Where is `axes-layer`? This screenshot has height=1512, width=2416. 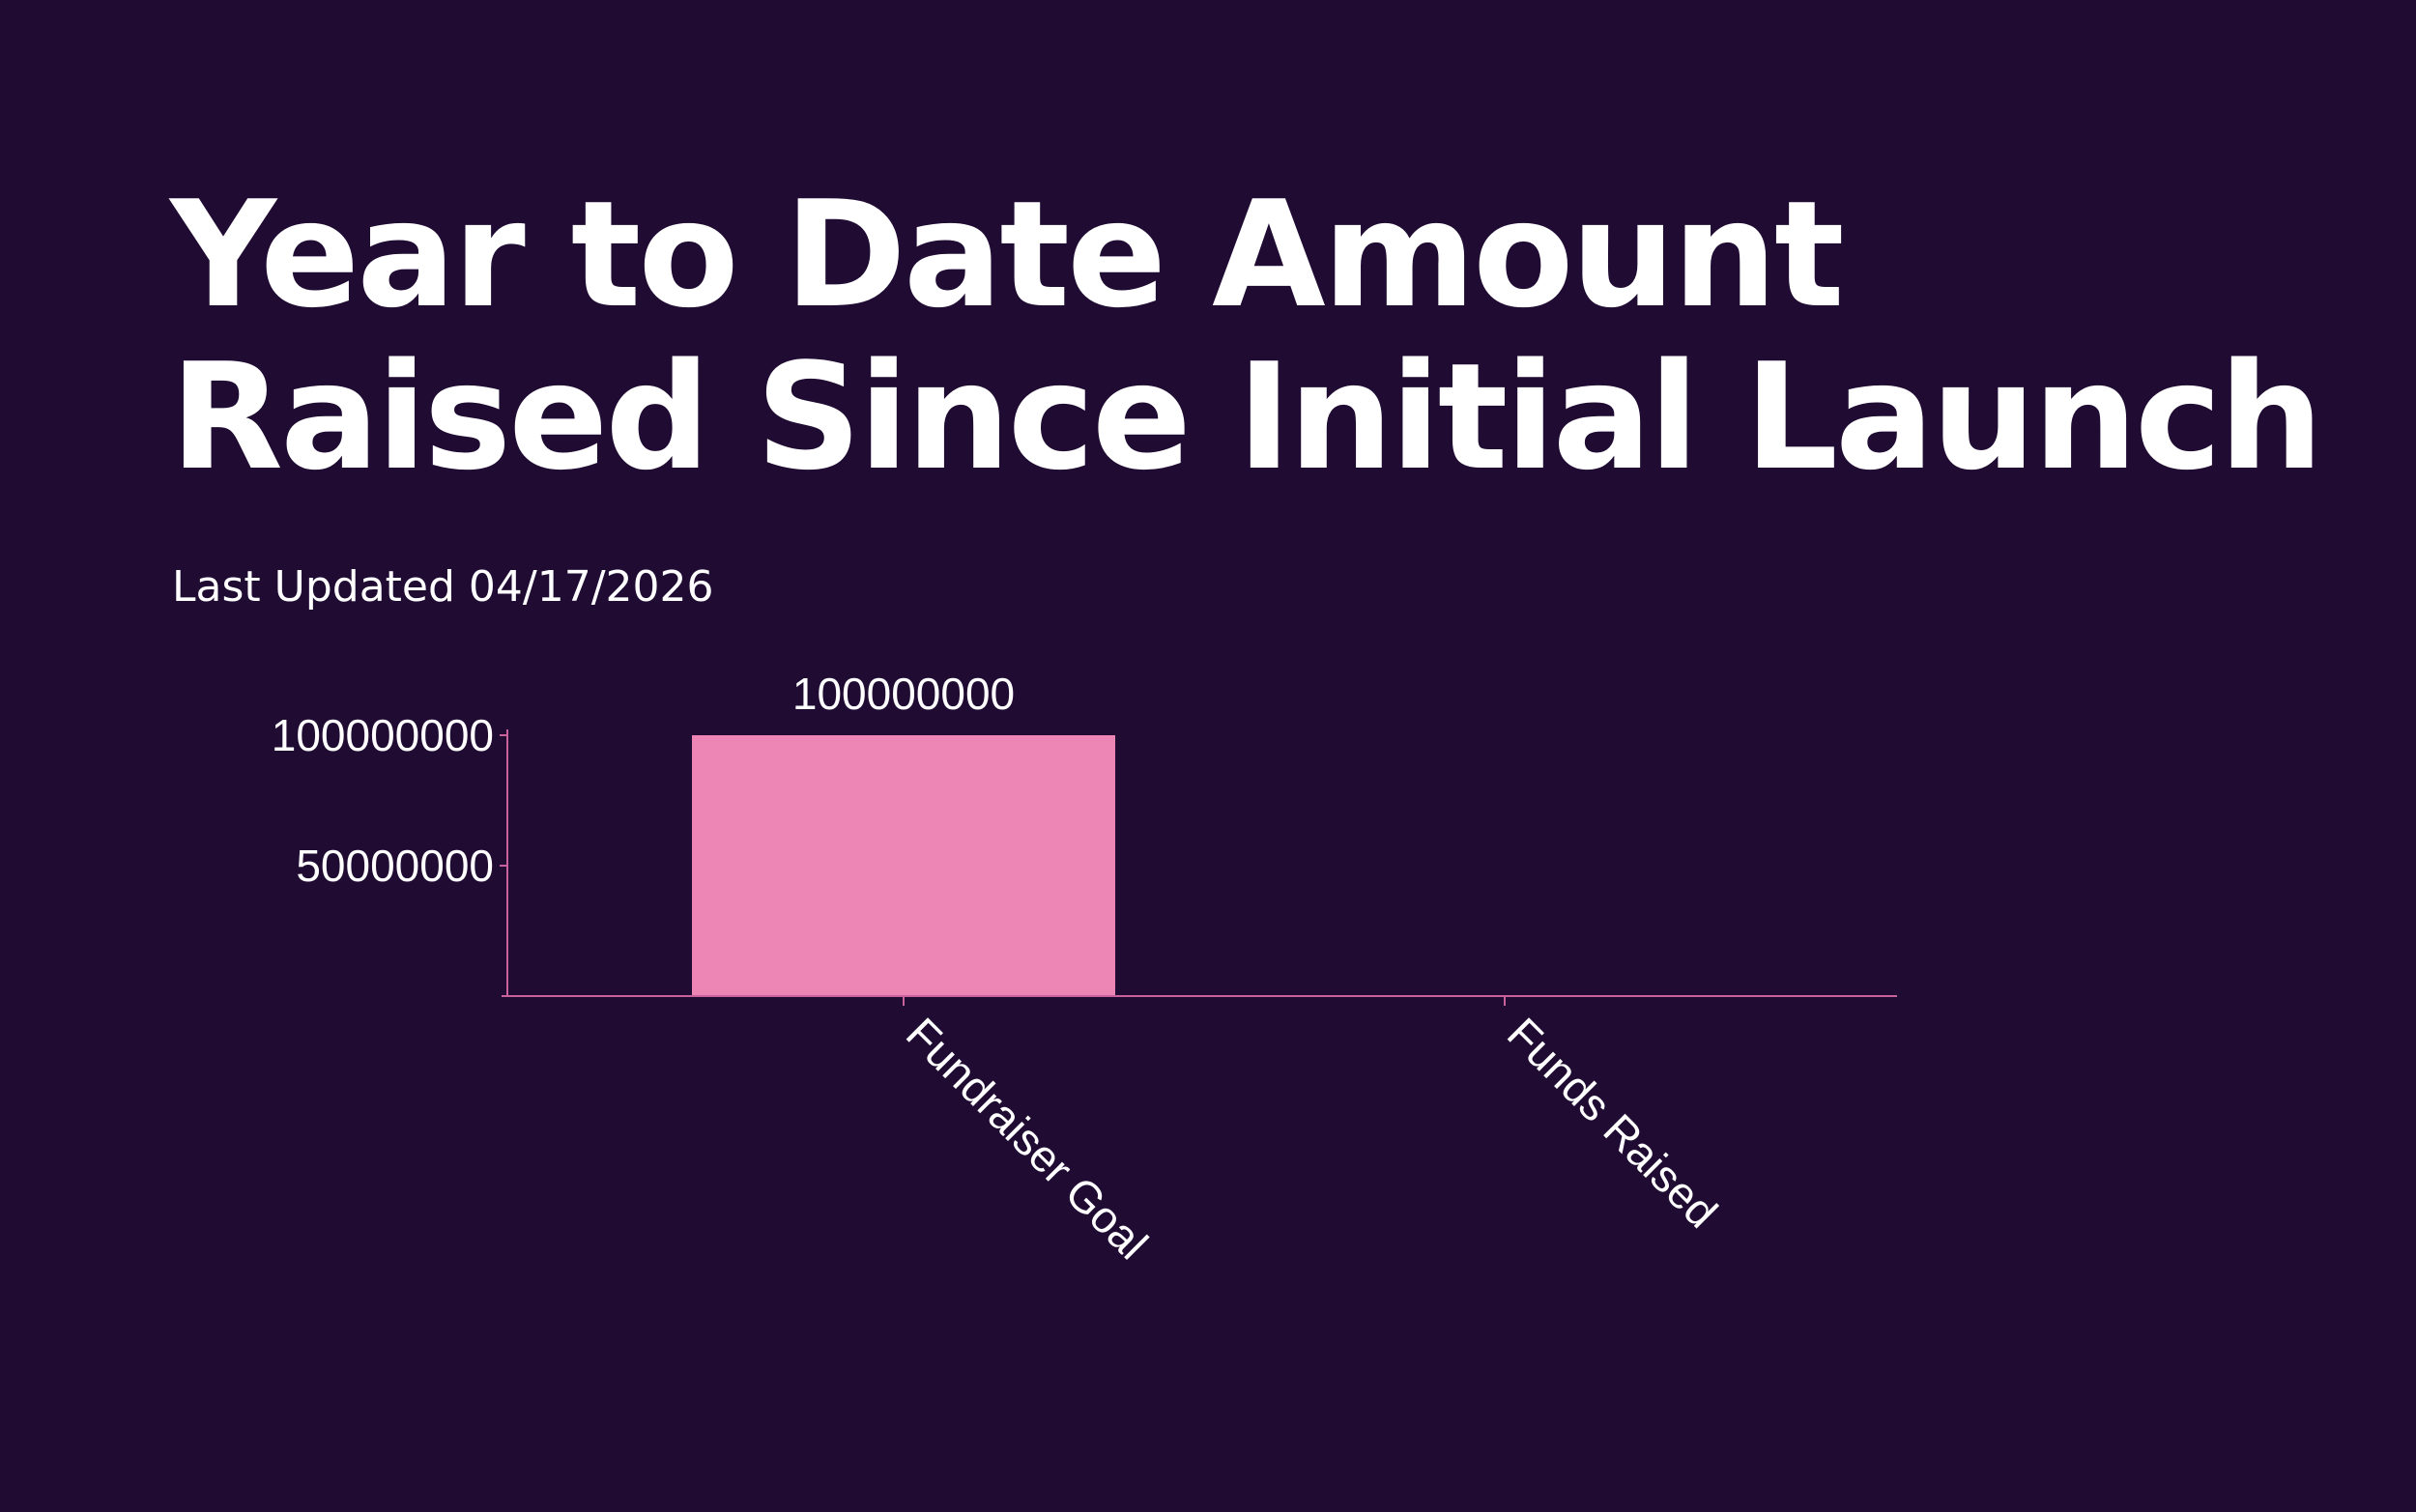 axes-layer is located at coordinates (1198, 867).